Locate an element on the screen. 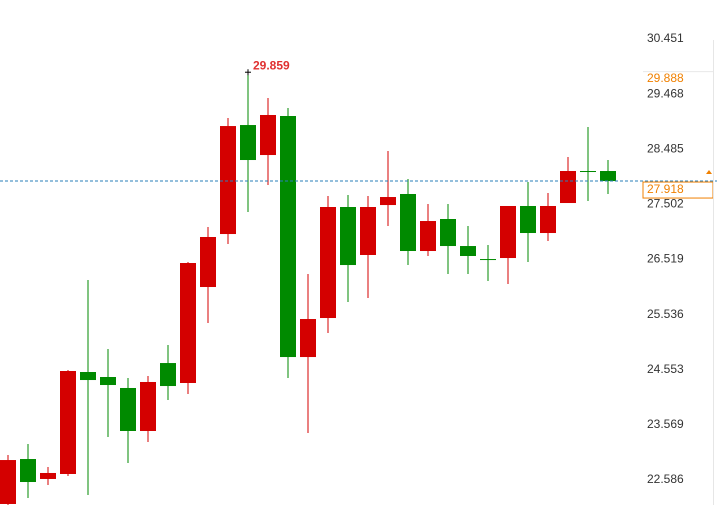  y-tick-label: 28.485 is located at coordinates (665, 148).